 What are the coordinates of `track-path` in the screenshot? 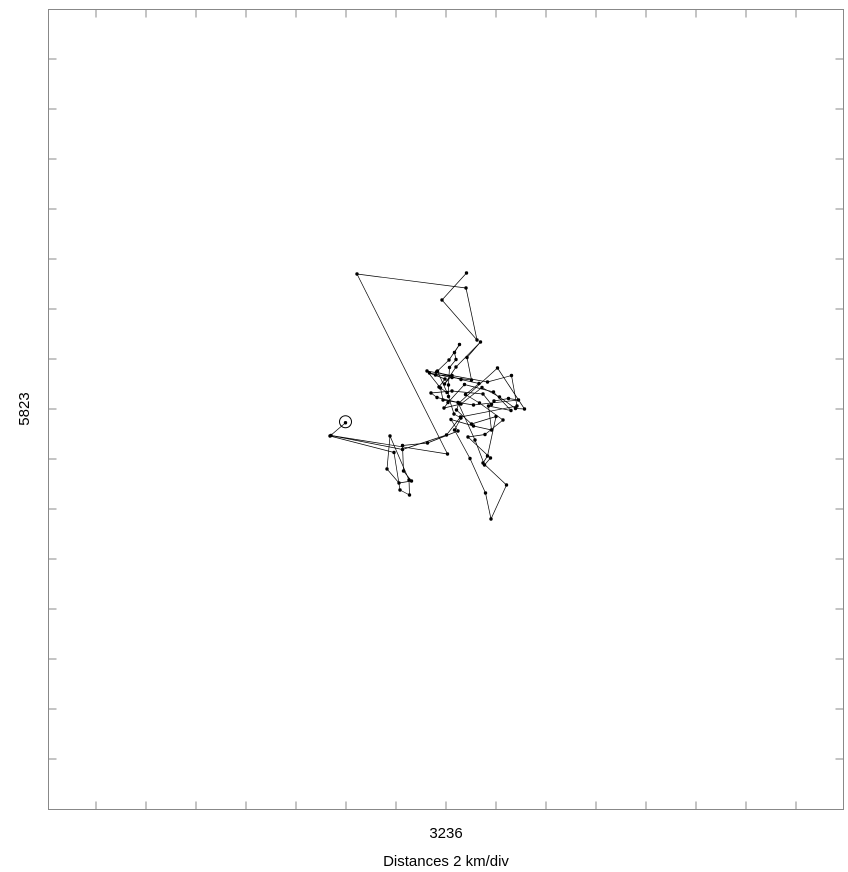 It's located at (427, 396).